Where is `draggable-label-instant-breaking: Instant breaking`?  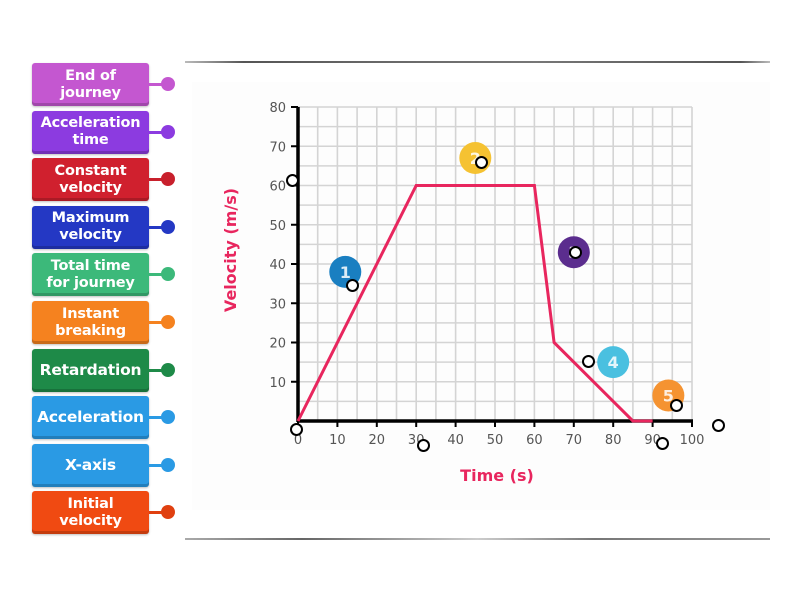
draggable-label-instant-breaking: Instant breaking is located at coordinates (107, 322).